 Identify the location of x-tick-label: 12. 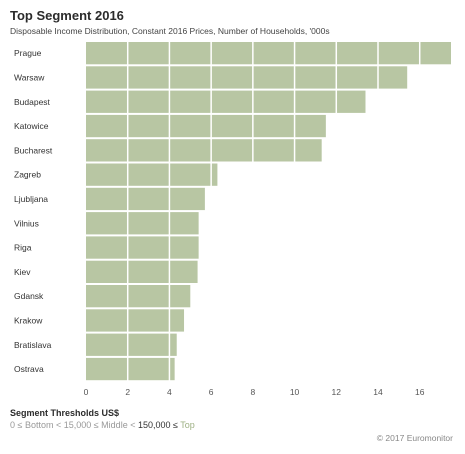
(337, 392).